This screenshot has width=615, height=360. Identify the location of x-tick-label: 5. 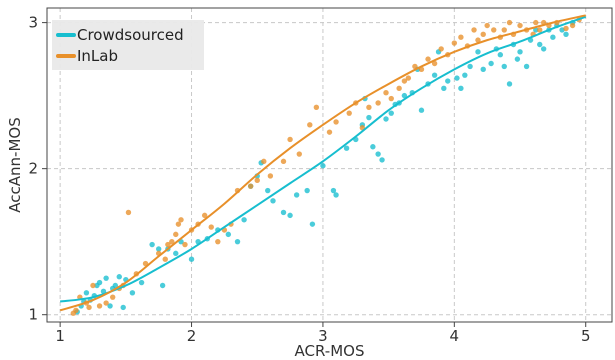
(586, 336).